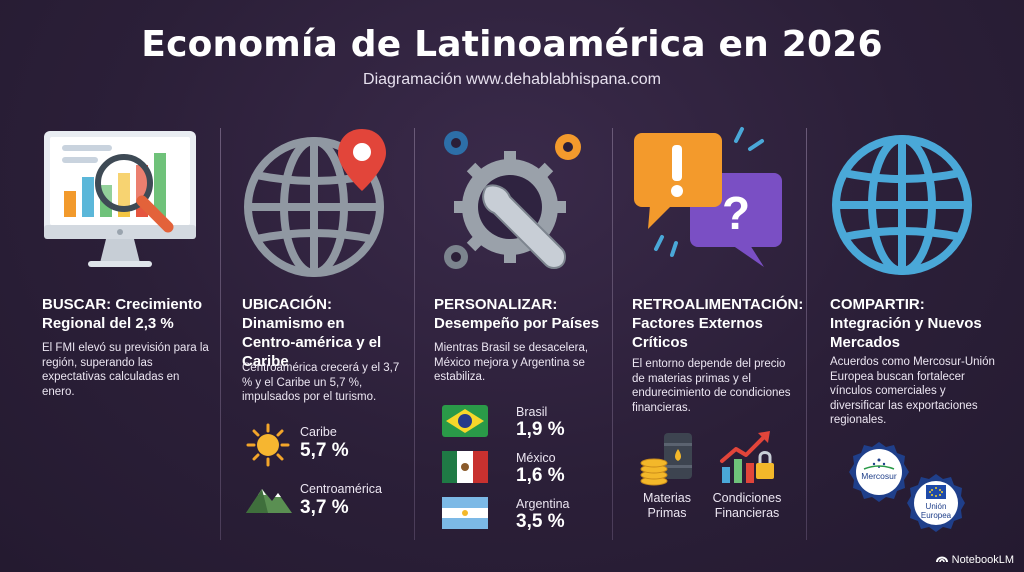 The image size is (1024, 572). I want to click on stat-value: 1,6 %, so click(540, 475).